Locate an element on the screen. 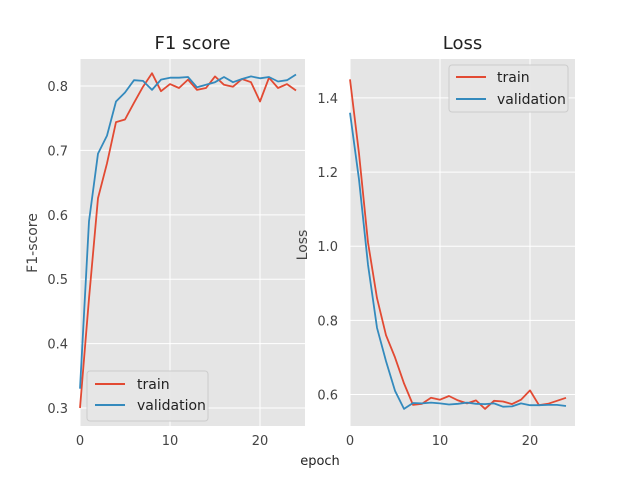 The width and height of the screenshot is (640, 480). loss-chart-title: Loss is located at coordinates (462, 43).